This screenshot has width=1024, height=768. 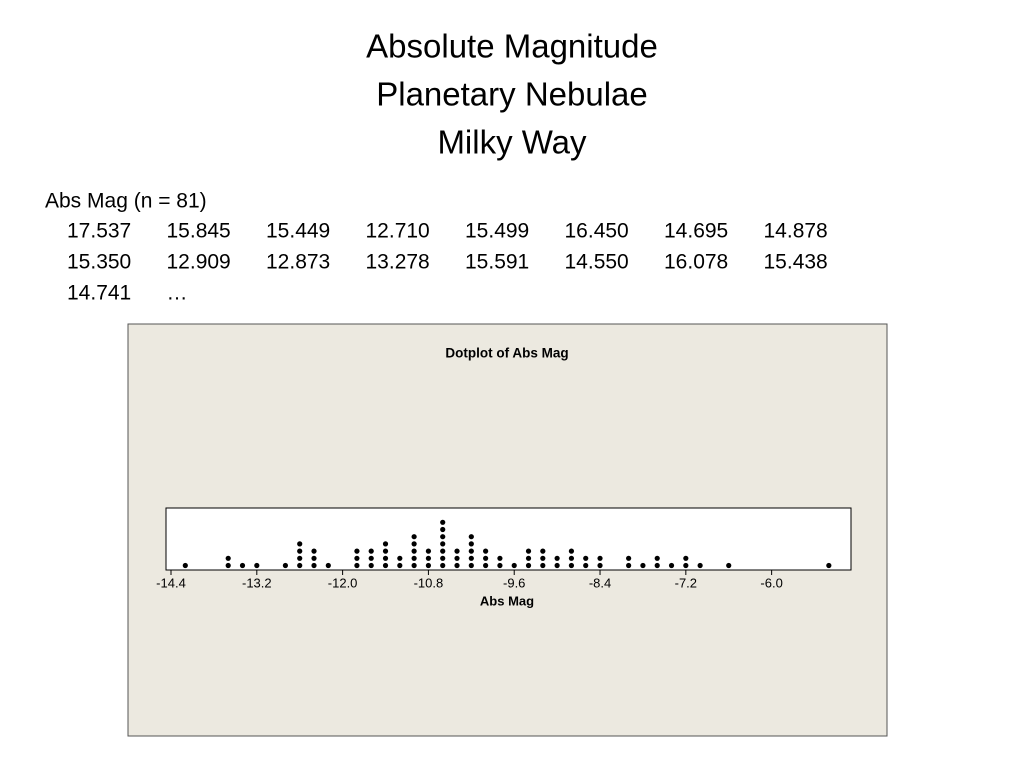 What do you see at coordinates (497, 262) in the screenshot?
I see `listing-value: 15.591` at bounding box center [497, 262].